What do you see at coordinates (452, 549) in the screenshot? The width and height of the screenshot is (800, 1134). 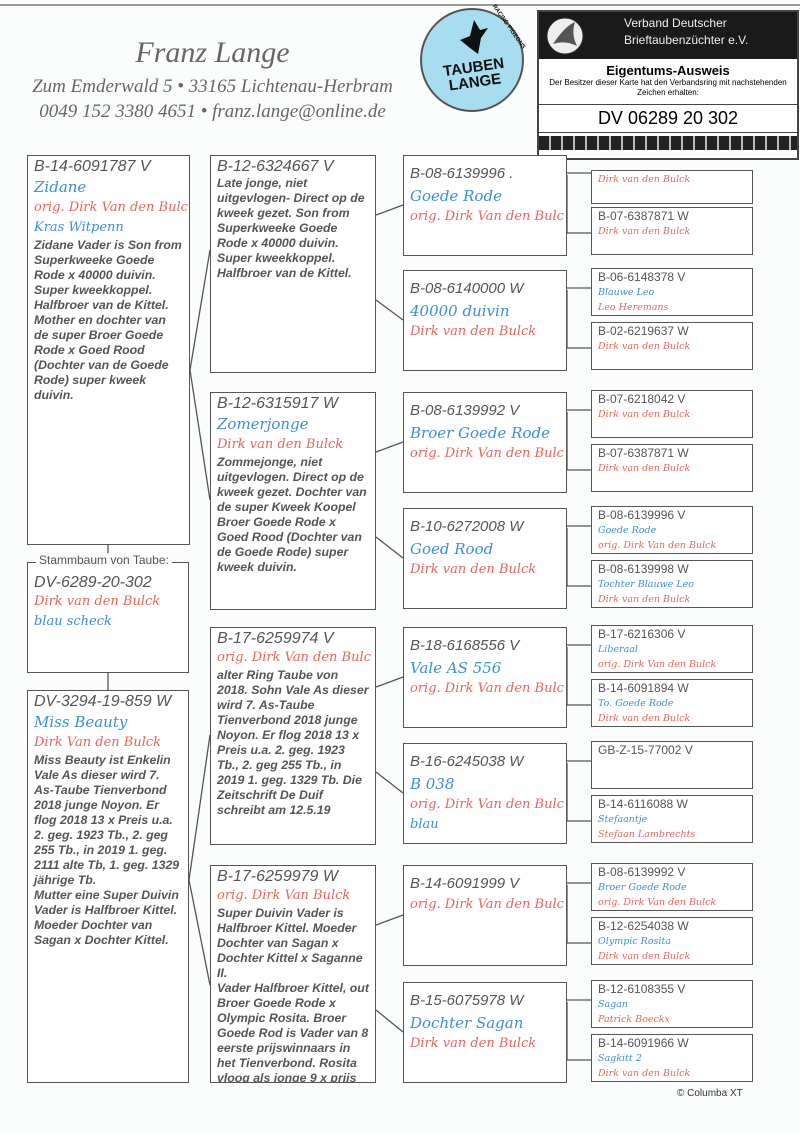 I see `pigeon-name: Goed Rood` at bounding box center [452, 549].